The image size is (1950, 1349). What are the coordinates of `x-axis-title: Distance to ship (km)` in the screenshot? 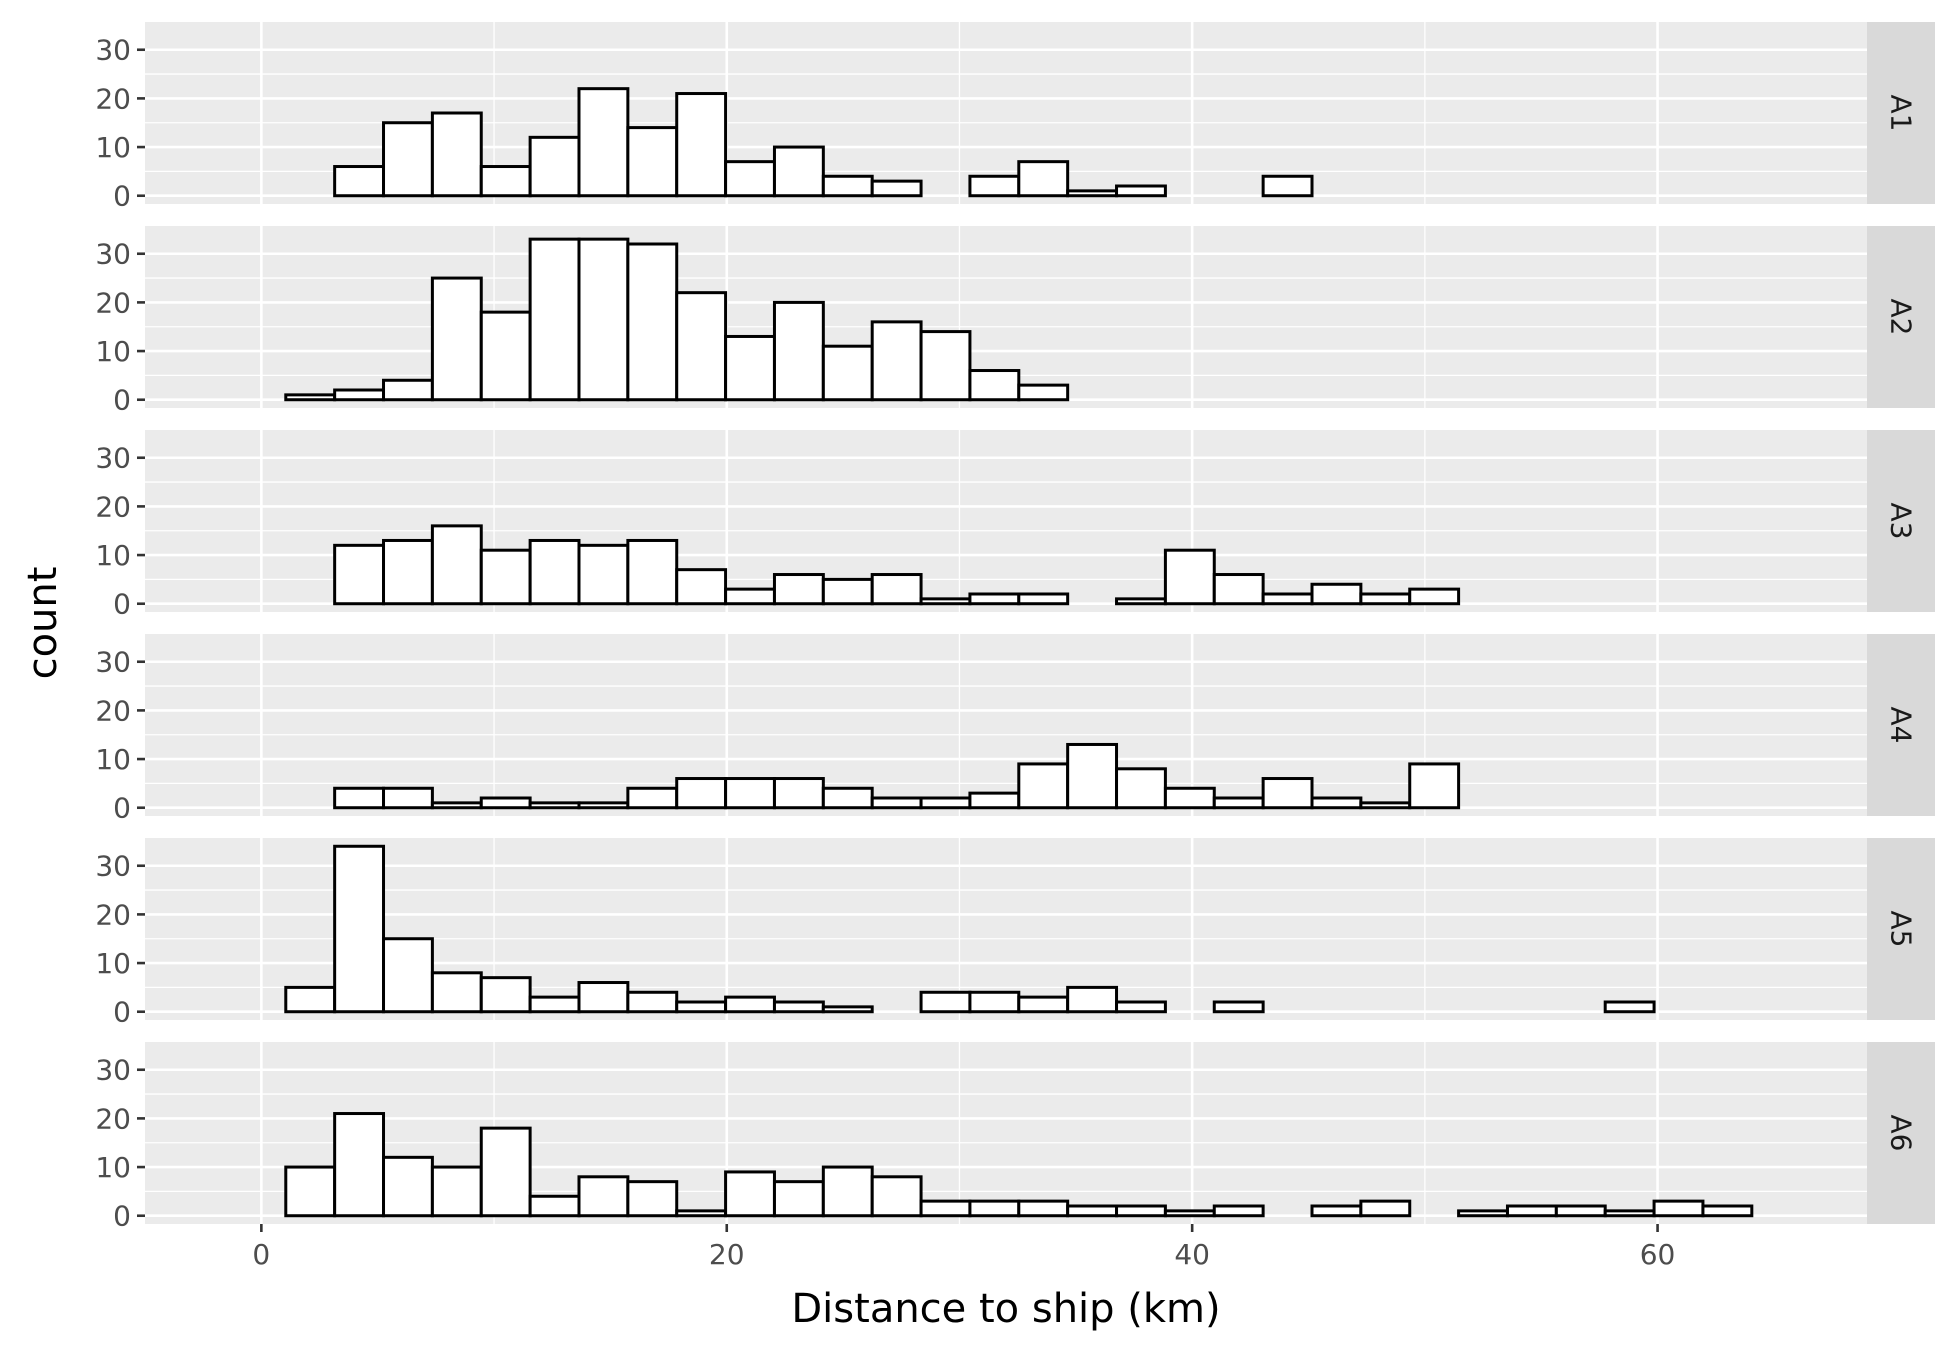 It's located at (1005, 1309).